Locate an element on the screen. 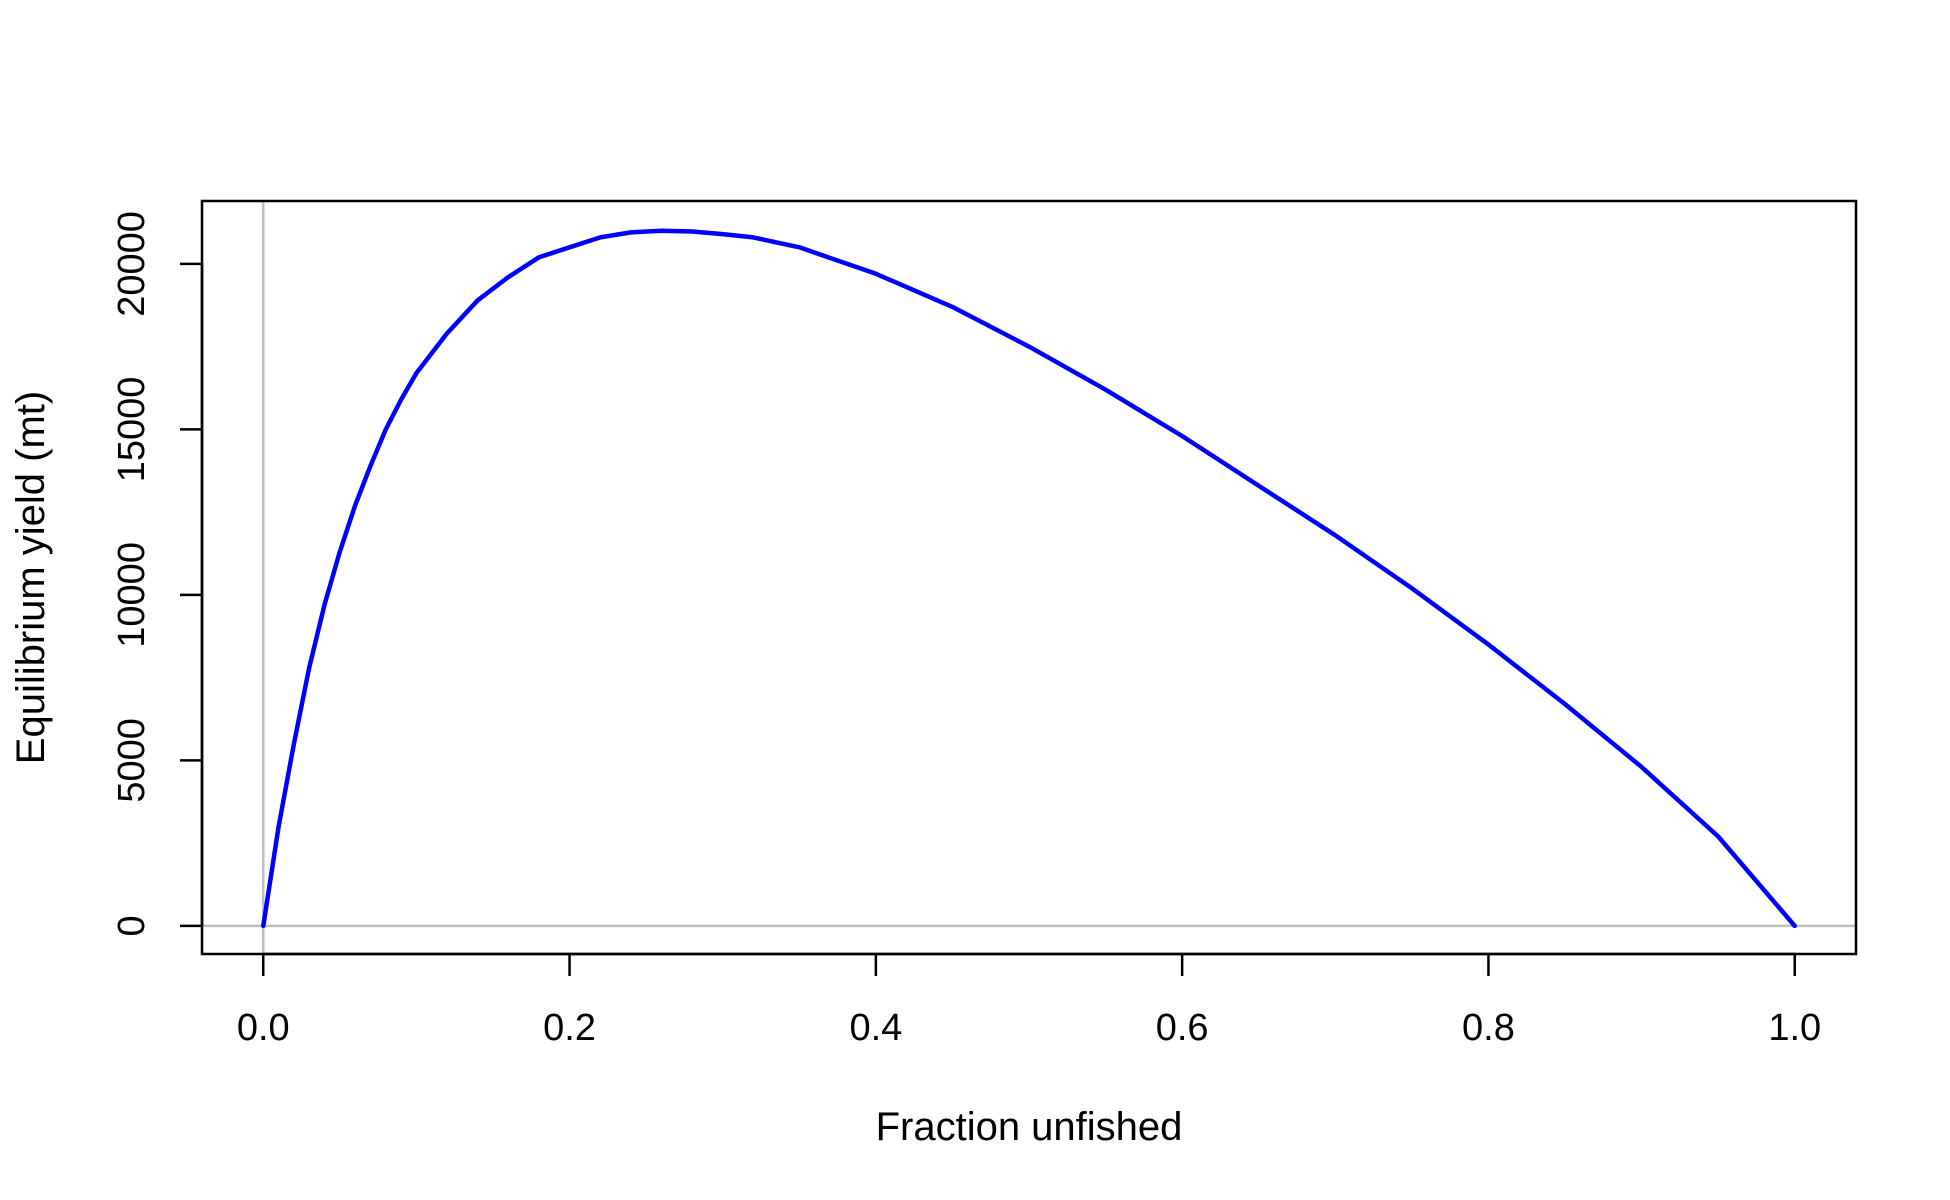  x-tick-label: 0.4 is located at coordinates (875, 1028).